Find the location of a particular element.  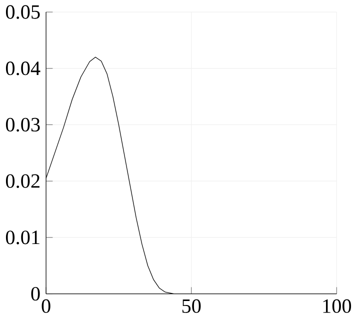

y-tick-label: 0.04 is located at coordinates (23, 68).